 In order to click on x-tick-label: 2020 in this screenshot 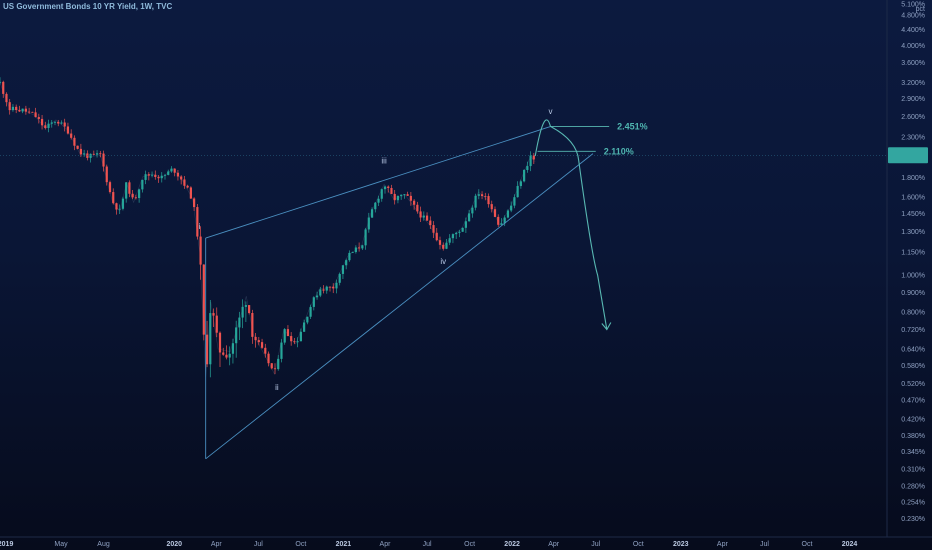, I will do `click(174, 544)`.